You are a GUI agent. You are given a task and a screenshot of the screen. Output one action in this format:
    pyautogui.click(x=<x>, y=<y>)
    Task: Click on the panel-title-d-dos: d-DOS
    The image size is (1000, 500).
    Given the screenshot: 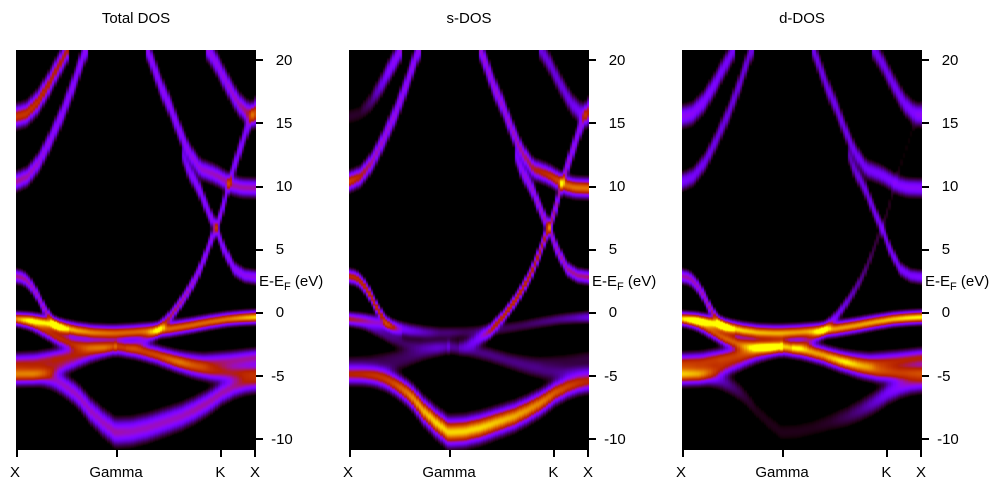 What is the action you would take?
    pyautogui.click(x=802, y=18)
    